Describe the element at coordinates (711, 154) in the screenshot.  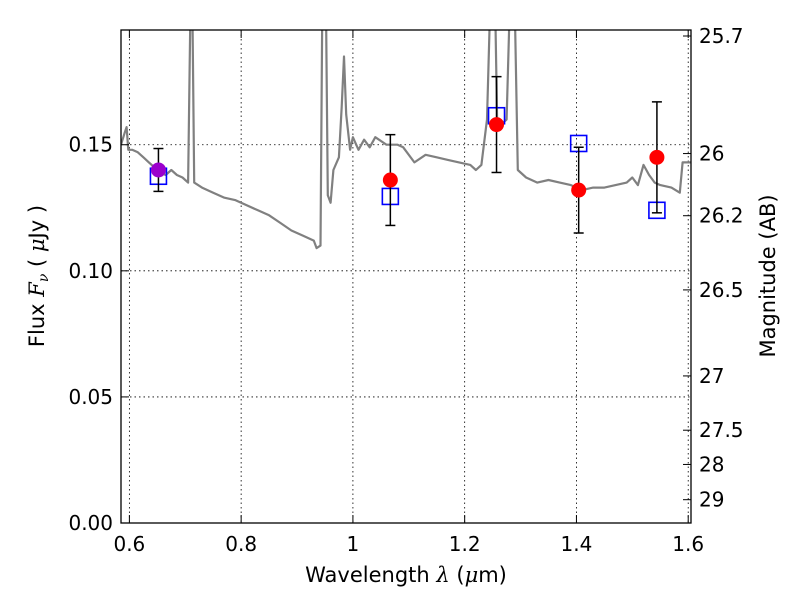
I see `mag-tick-label: 26` at that location.